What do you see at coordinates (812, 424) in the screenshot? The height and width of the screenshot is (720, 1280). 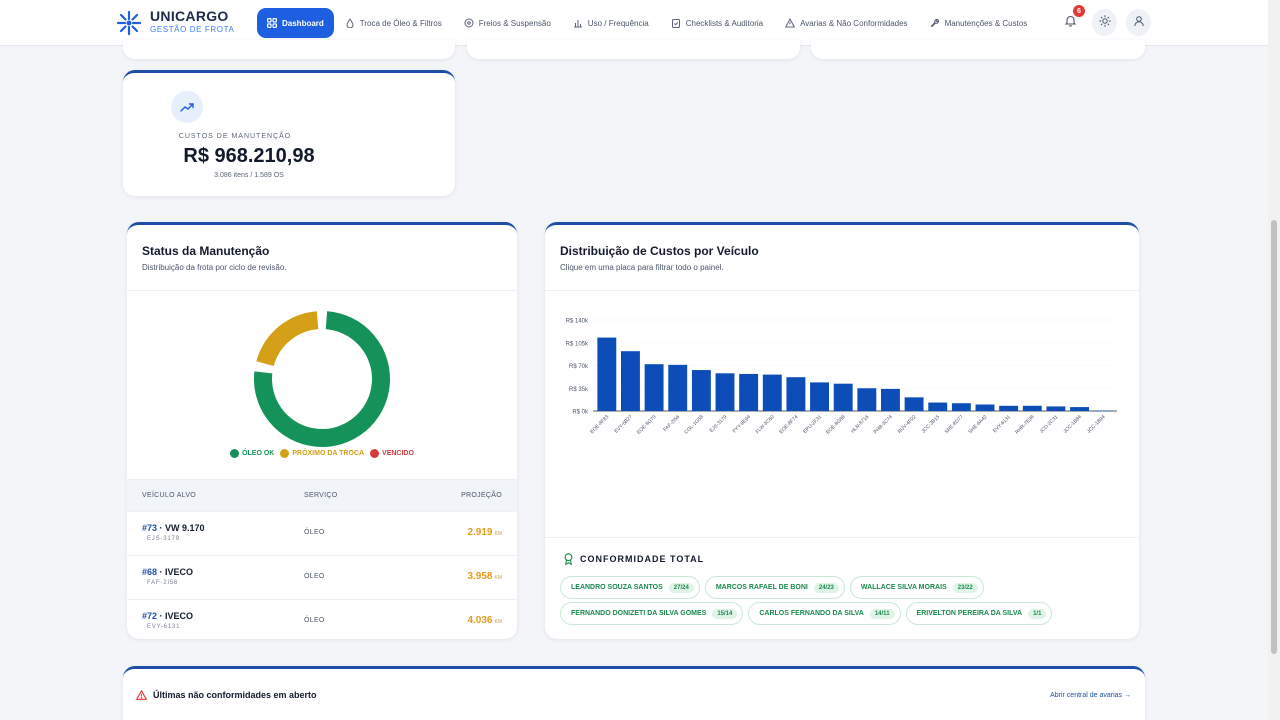 I see `x-tick-label: EPU-2F31` at bounding box center [812, 424].